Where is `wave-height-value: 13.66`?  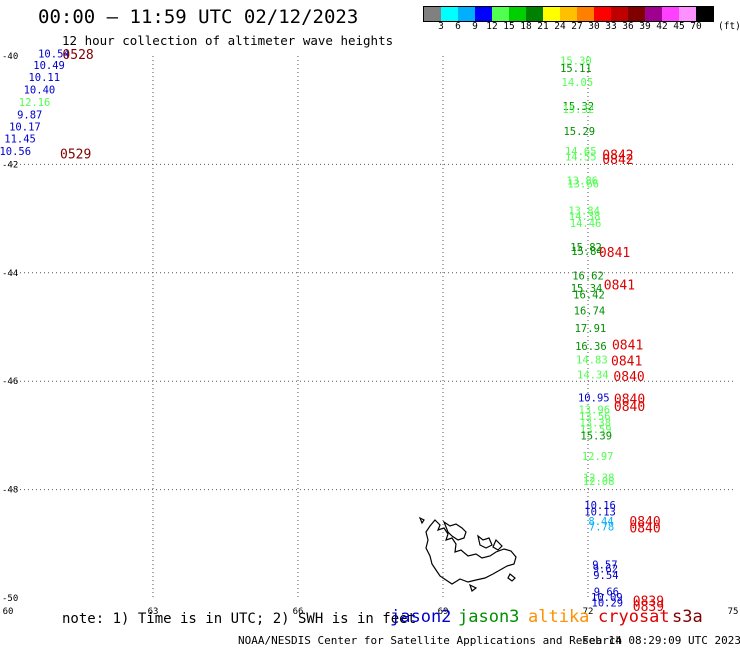
wave-height-value: 13.66 is located at coordinates (583, 184).